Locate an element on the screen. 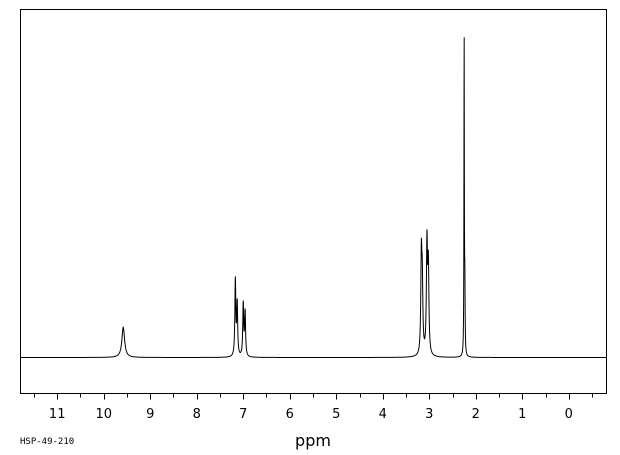 This screenshot has height=455, width=620. x-axis-ticks is located at coordinates (313, 396).